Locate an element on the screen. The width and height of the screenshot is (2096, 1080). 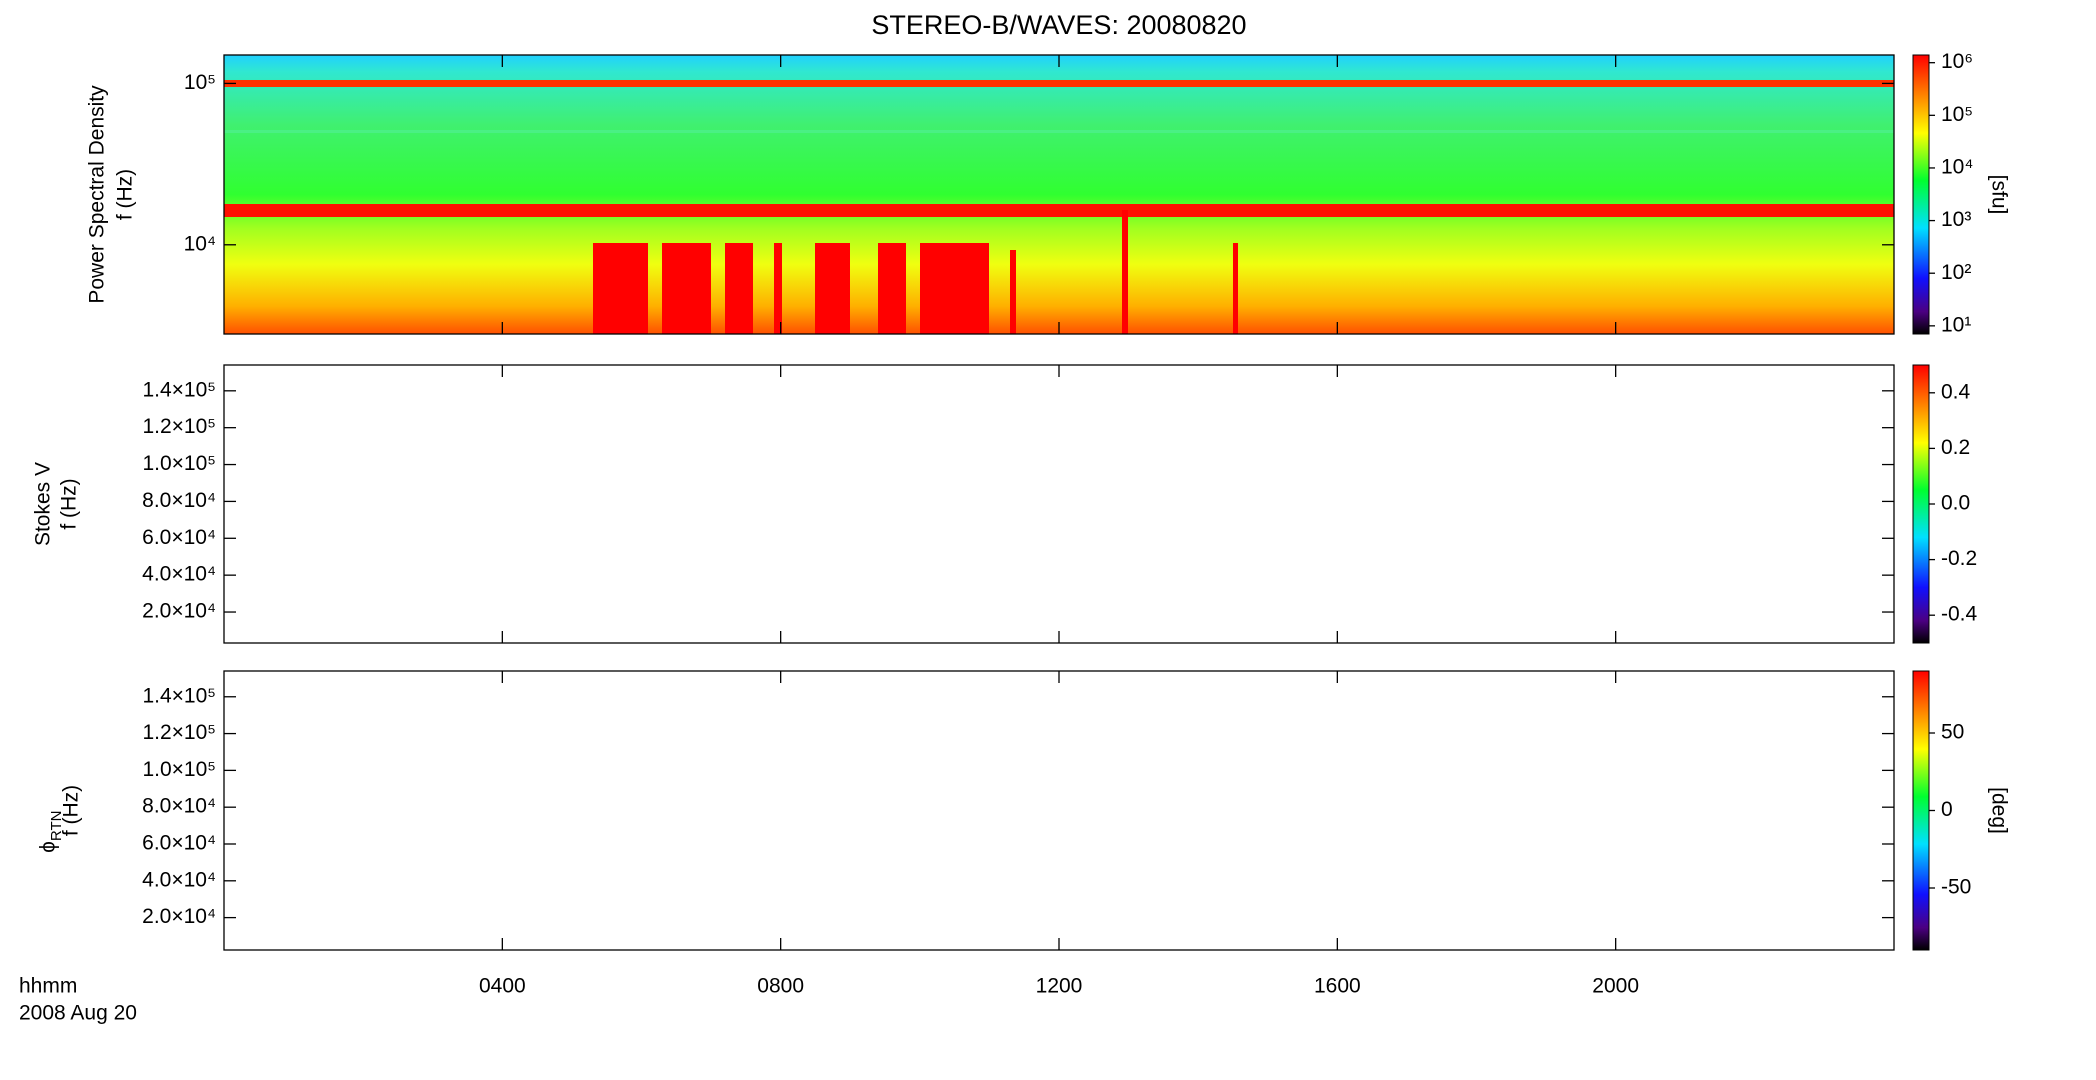
y-axis-label: Power Spectral Density is located at coordinates (97, 194).